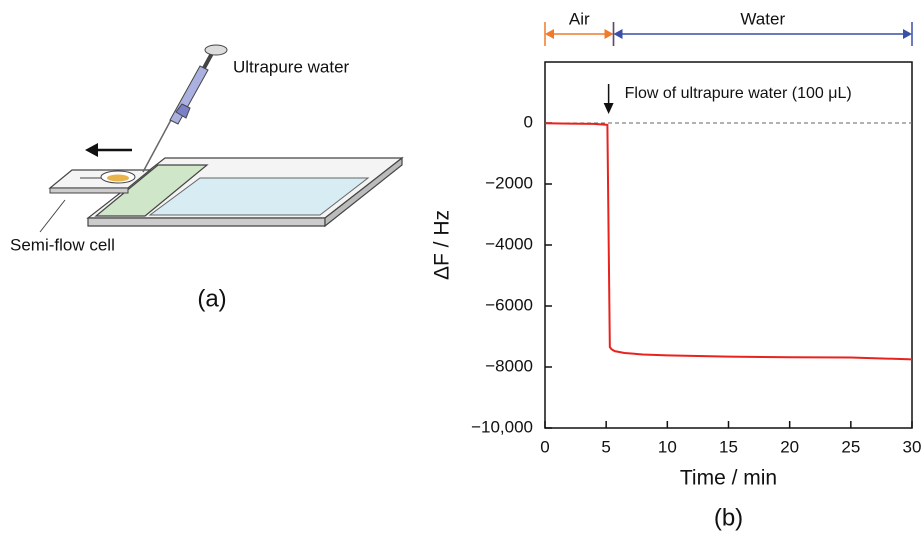  I want to click on x-tick-label: 15, so click(728, 446).